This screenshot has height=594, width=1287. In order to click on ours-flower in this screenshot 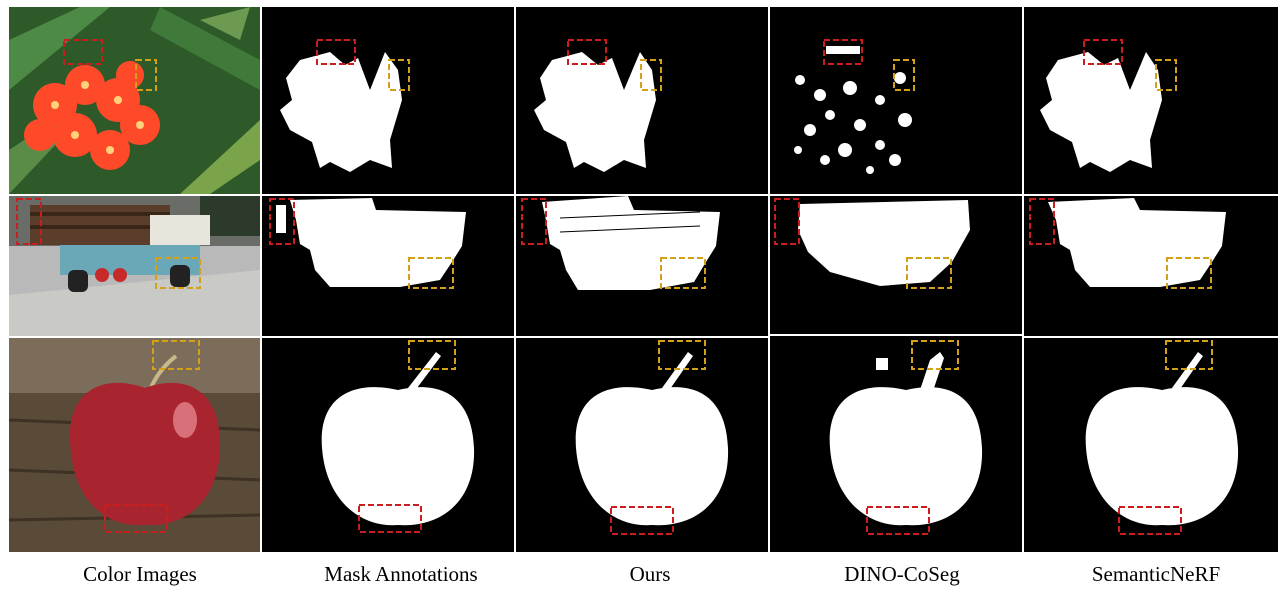, I will do `click(642, 100)`.